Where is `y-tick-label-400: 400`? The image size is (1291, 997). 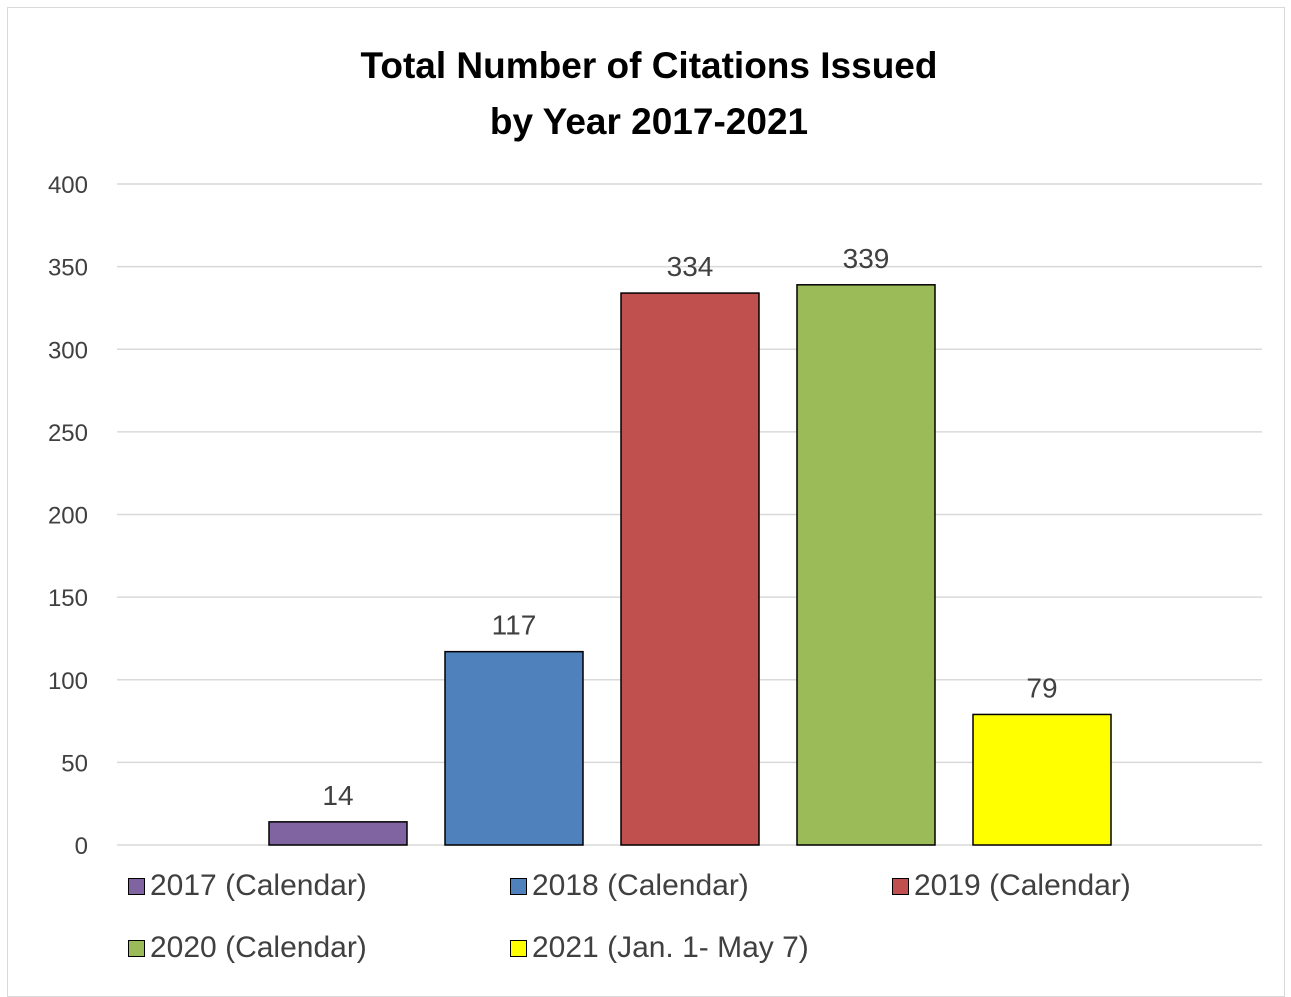
y-tick-label-400: 400 is located at coordinates (68, 185).